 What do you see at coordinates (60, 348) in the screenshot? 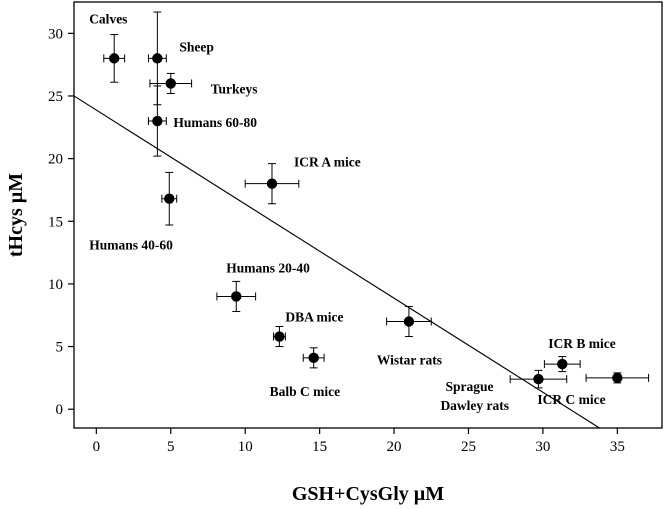
I see `y-tick-label: 5` at bounding box center [60, 348].